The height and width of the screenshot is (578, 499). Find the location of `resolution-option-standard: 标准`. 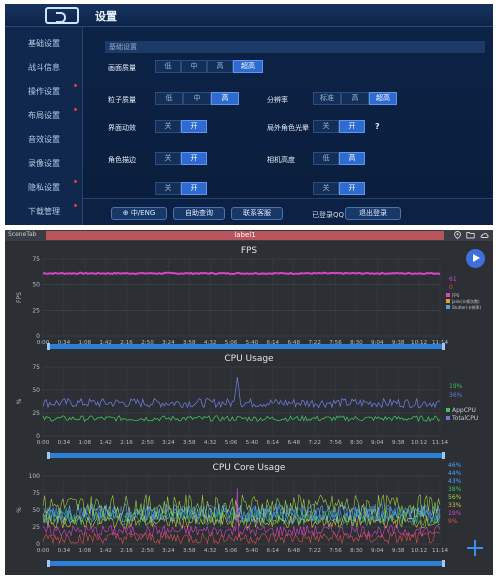

resolution-option-standard: 标准 is located at coordinates (327, 98).